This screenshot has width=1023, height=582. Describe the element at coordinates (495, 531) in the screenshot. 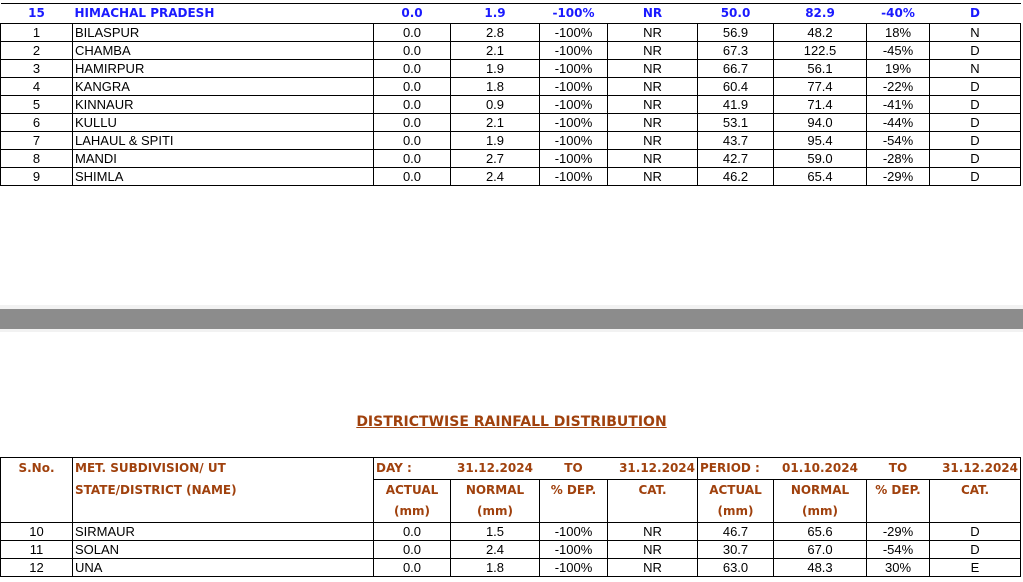

I see `cell: 1.5` at that location.